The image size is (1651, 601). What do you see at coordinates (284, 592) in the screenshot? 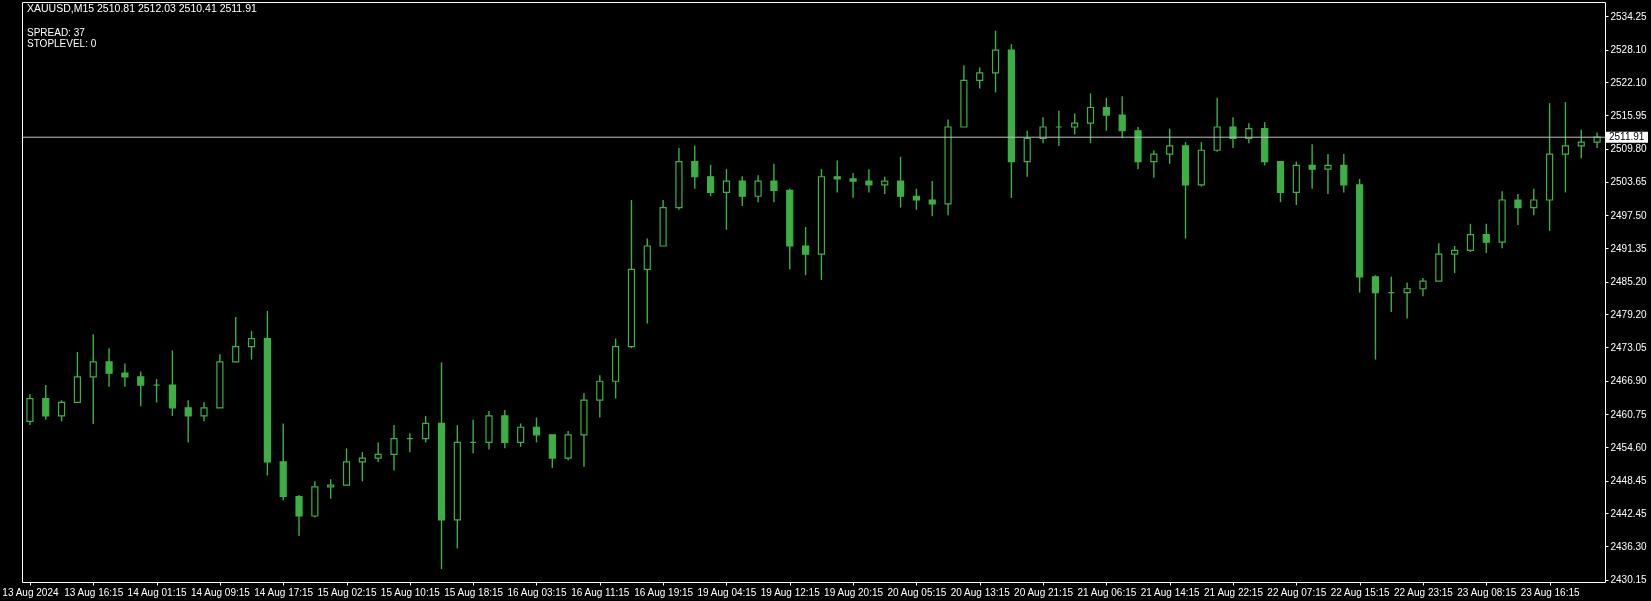
I see `x-tick-label: 14 Aug 17:15` at bounding box center [284, 592].